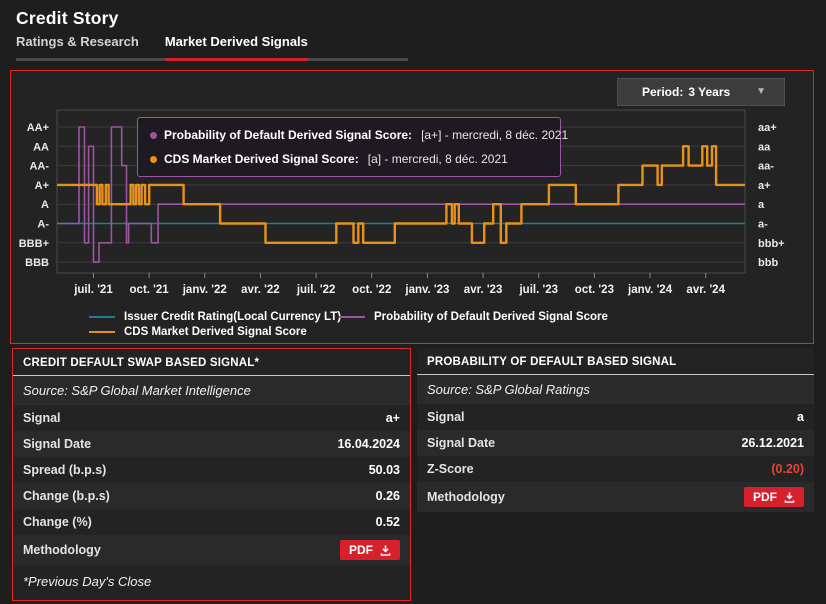  Describe the element at coordinates (87, 581) in the screenshot. I see `footnote: *Previous Day's Close` at that location.